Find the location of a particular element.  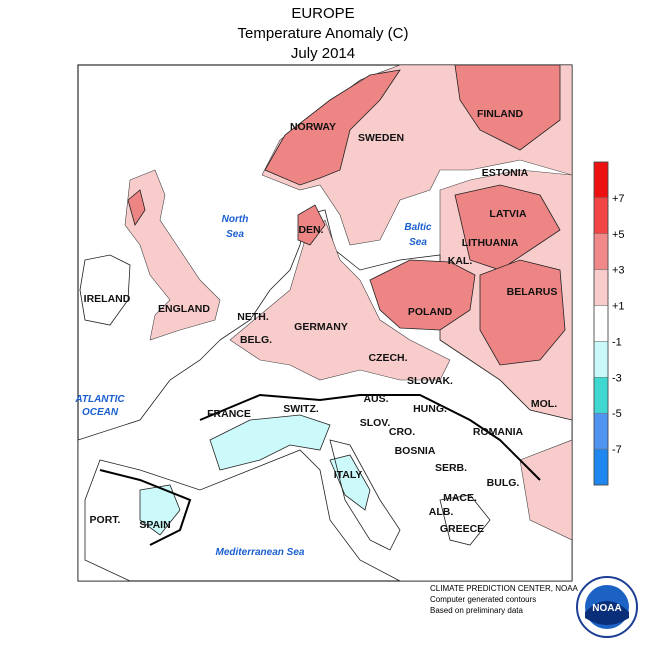

legend-border is located at coordinates (601, 323).